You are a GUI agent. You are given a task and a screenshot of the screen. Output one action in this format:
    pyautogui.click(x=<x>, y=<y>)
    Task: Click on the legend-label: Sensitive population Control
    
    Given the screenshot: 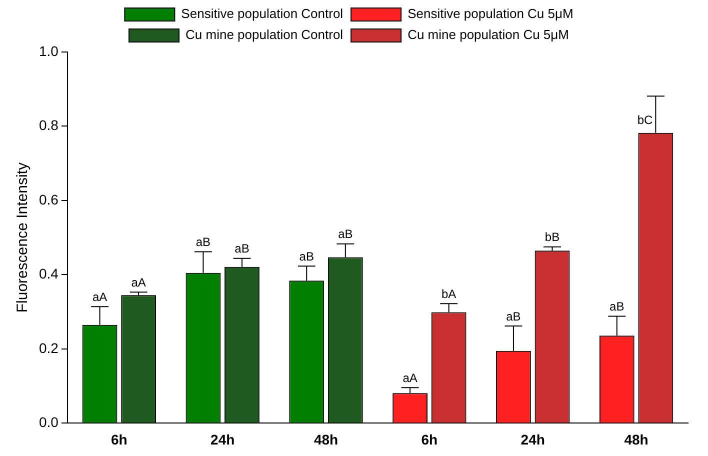 What is the action you would take?
    pyautogui.click(x=262, y=14)
    